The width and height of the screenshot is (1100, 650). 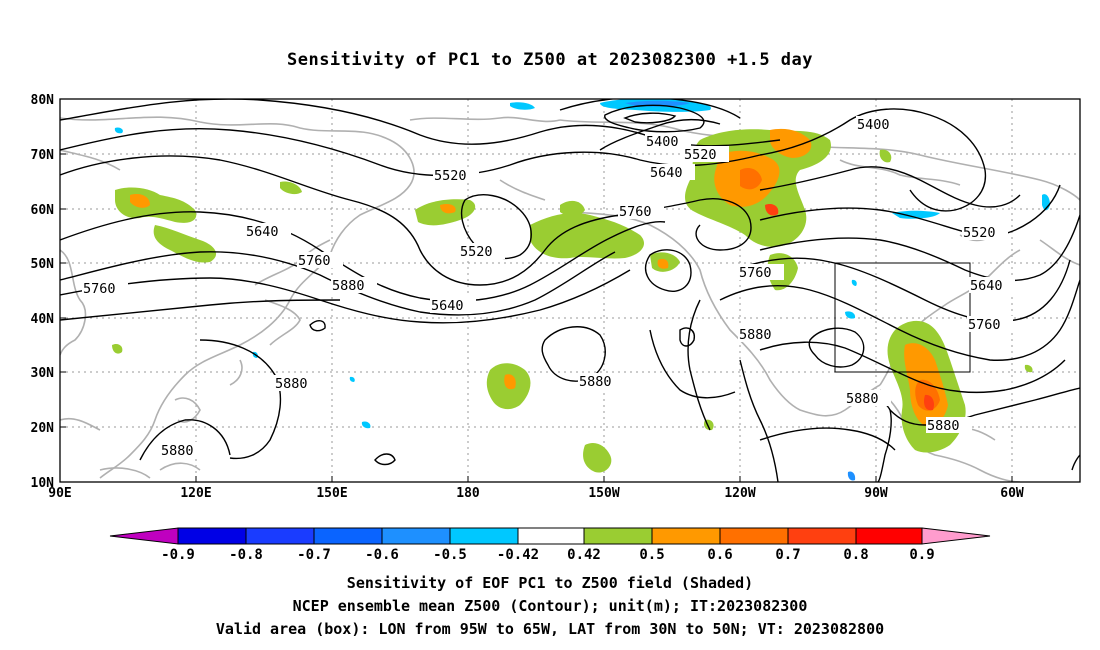 What do you see at coordinates (450, 555) in the screenshot?
I see `colorbar-label: -0.5` at bounding box center [450, 555].